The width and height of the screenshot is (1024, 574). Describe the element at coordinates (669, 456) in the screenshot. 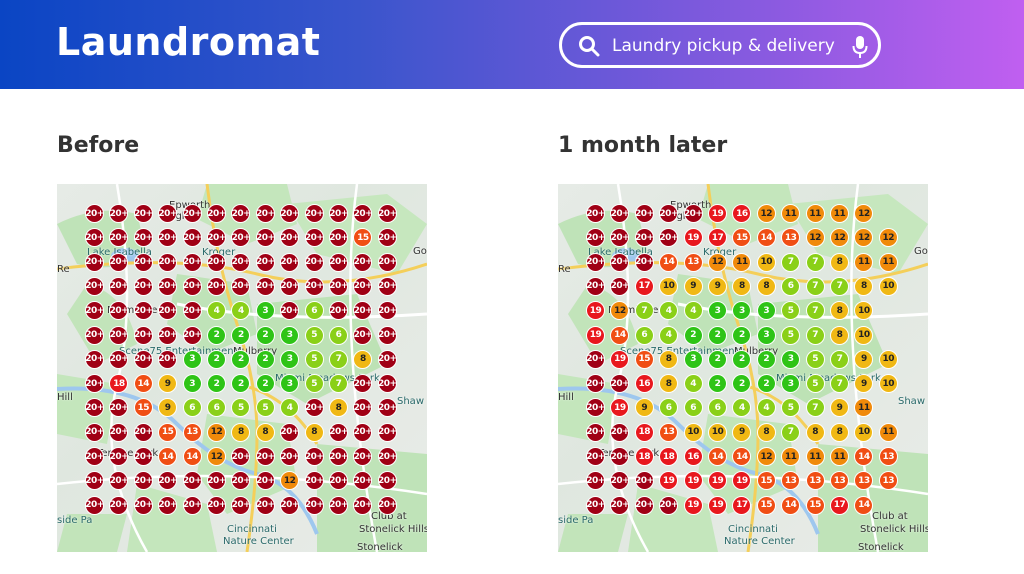

I see `rank-marker: 18` at that location.